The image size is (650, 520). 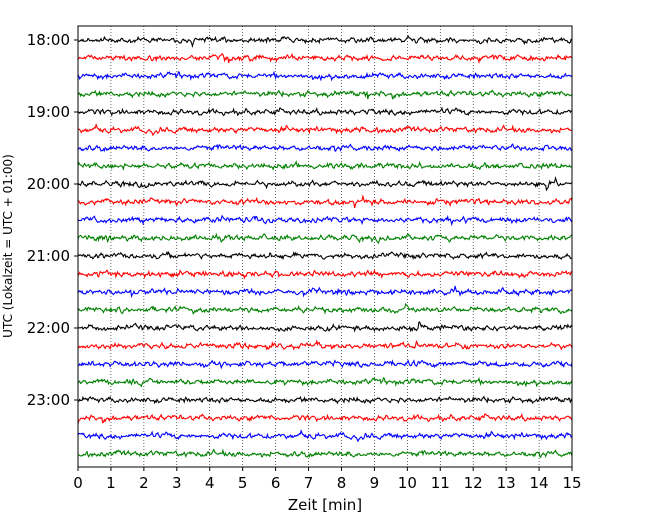 What do you see at coordinates (506, 483) in the screenshot?
I see `x-tick-label: 13` at bounding box center [506, 483].